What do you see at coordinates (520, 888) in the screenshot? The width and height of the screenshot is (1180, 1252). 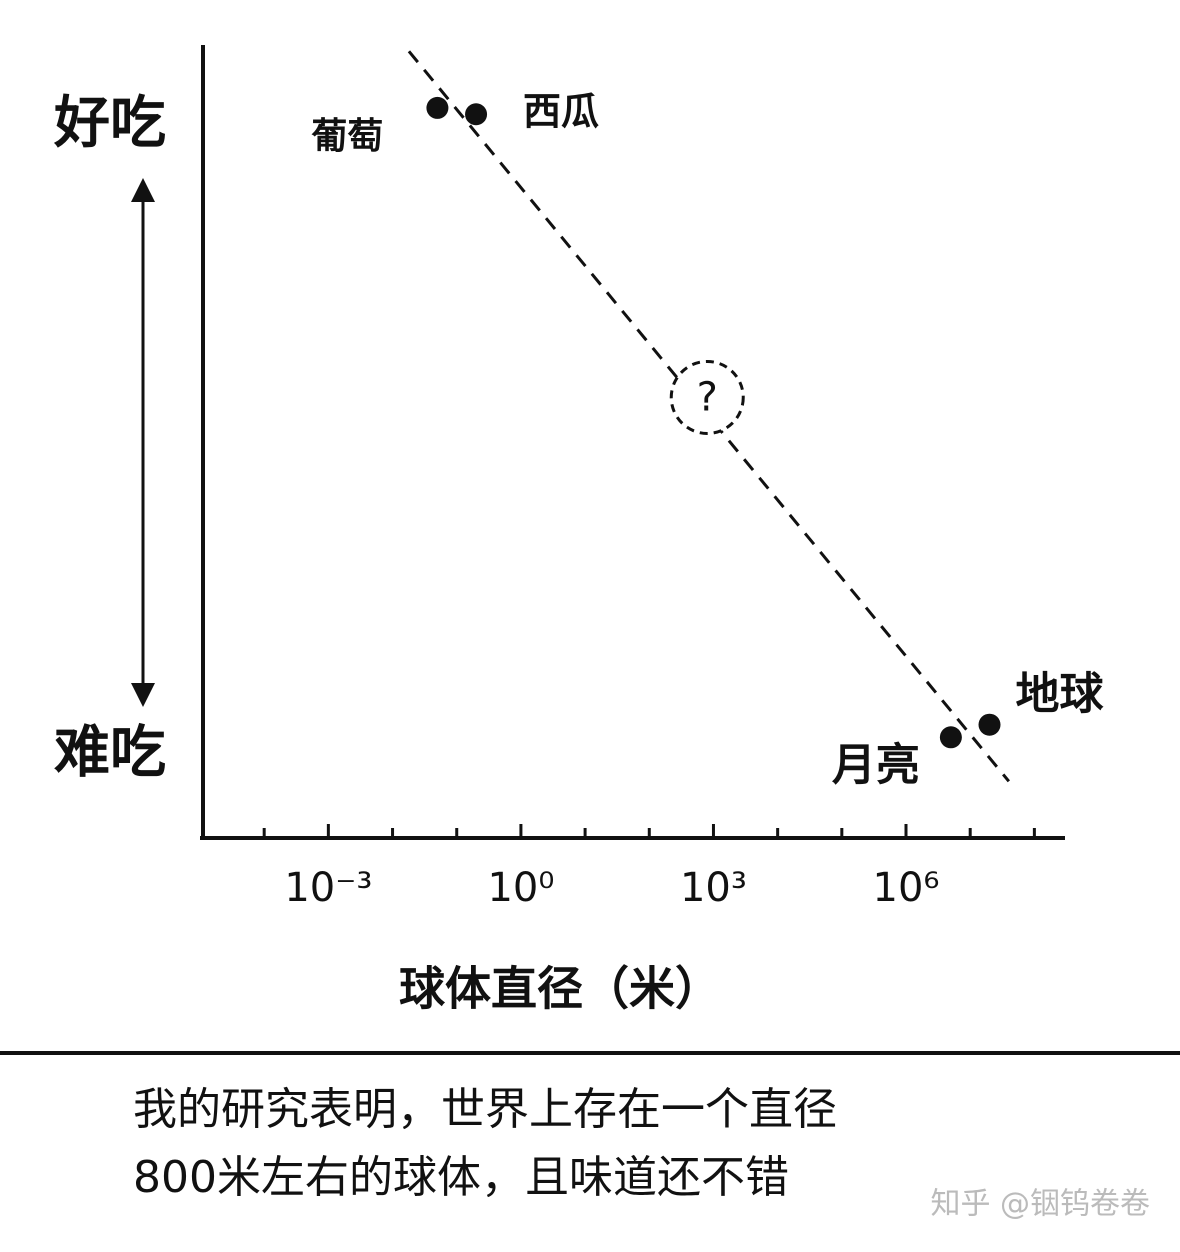 I see `x-tick-label: 10⁰` at bounding box center [520, 888].